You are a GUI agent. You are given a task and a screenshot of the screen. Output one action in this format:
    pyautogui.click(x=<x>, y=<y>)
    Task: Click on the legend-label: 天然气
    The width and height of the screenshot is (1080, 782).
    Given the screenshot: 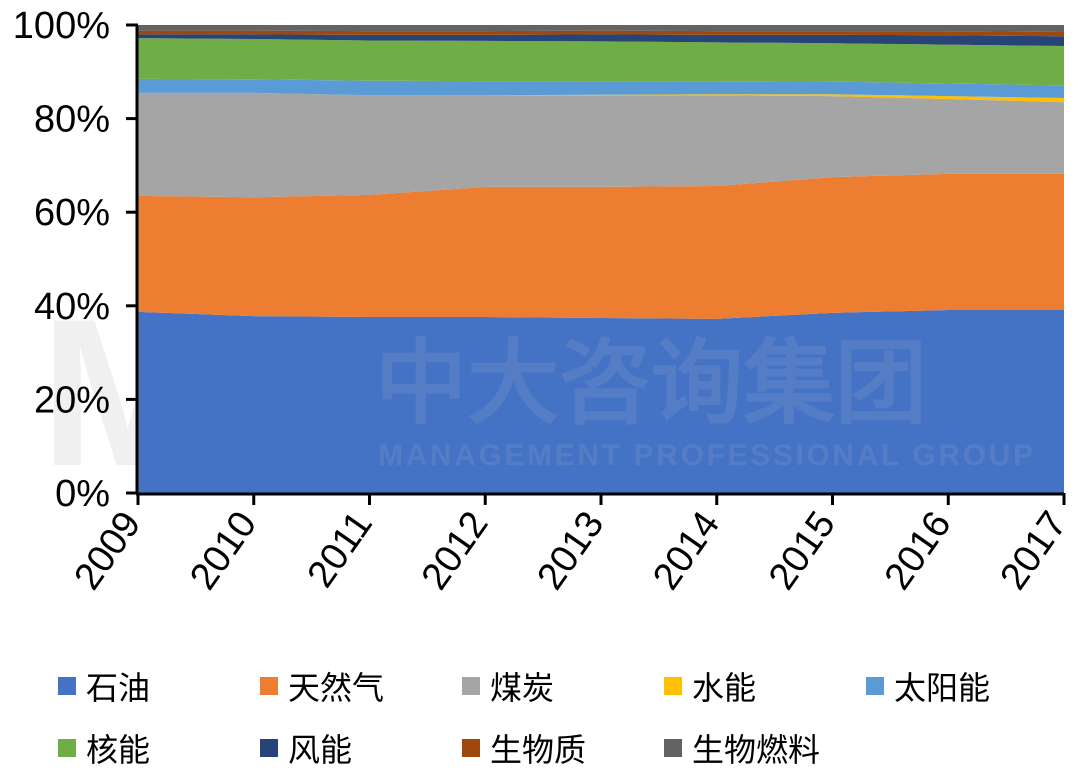 What is the action you would take?
    pyautogui.click(x=336, y=688)
    